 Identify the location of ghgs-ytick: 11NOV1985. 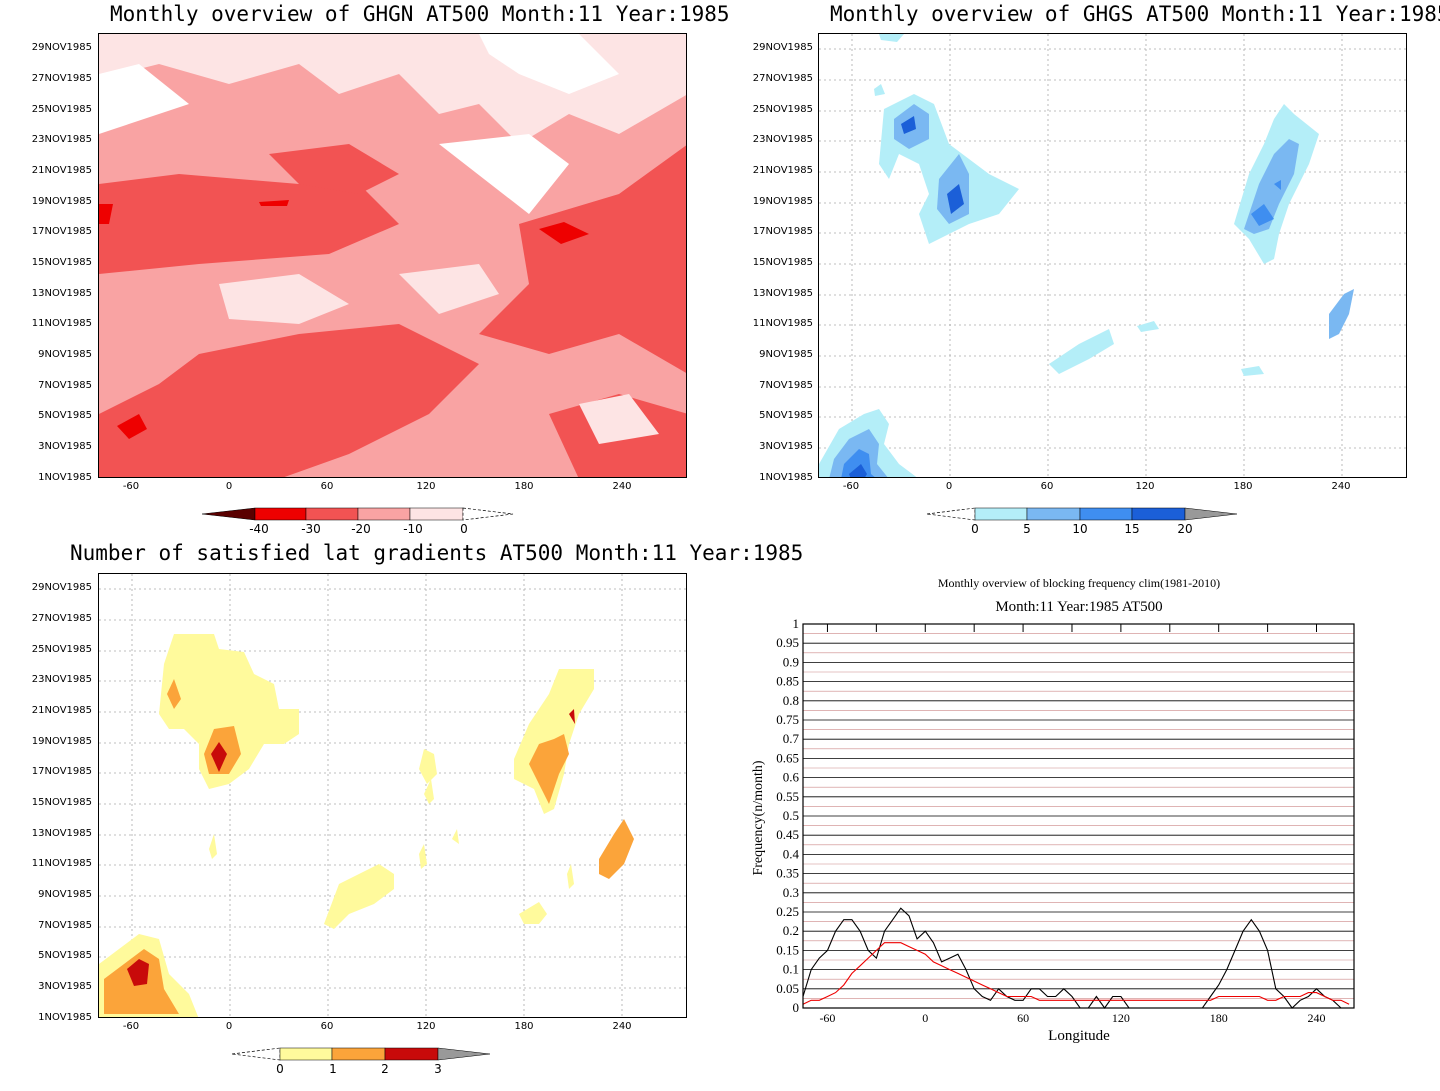
(782, 323).